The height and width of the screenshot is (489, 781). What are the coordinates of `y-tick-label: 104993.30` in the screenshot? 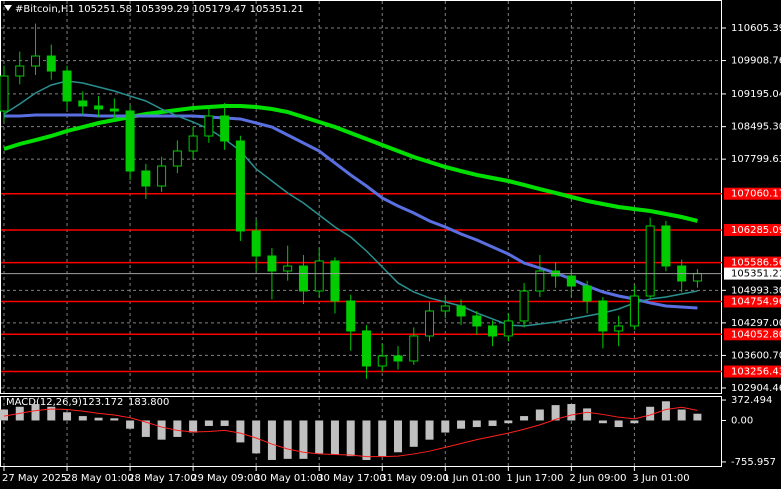 It's located at (756, 290).